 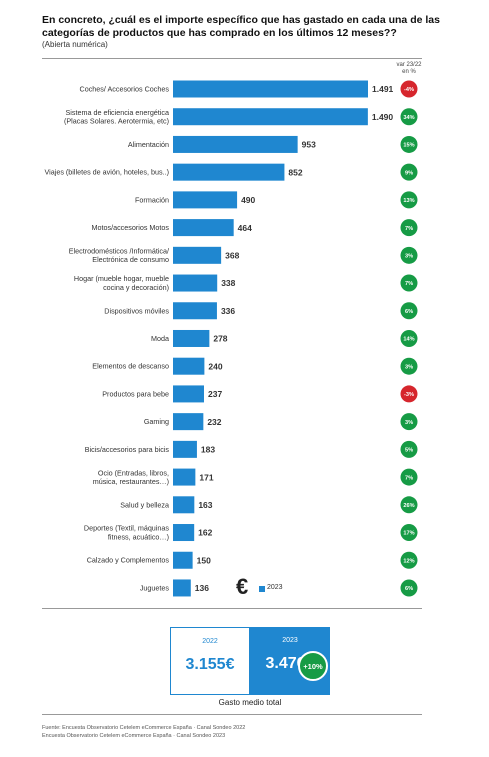 What do you see at coordinates (409, 395) in the screenshot?
I see `variation-label: -3%` at bounding box center [409, 395].